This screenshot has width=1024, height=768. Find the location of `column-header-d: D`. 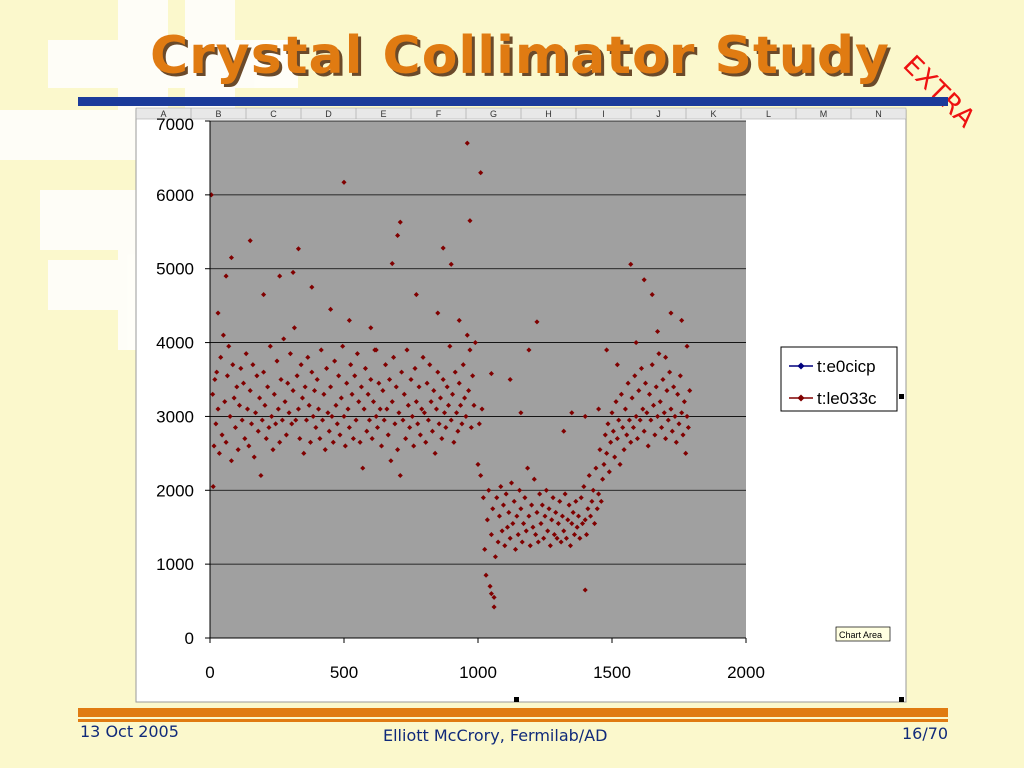

column-header-d: D is located at coordinates (328, 114).